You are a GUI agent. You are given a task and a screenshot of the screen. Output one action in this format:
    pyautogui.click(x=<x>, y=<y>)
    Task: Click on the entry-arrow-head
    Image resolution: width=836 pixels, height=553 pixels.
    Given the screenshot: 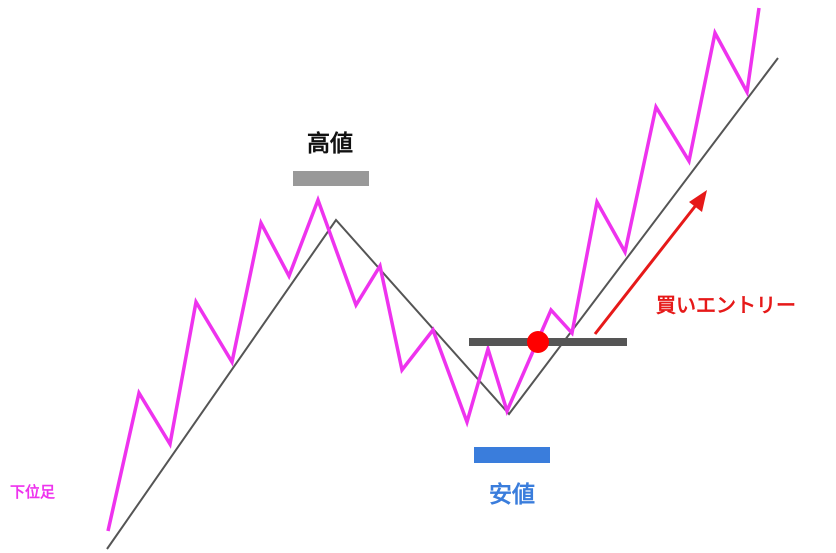 What is the action you would take?
    pyautogui.click(x=698, y=201)
    